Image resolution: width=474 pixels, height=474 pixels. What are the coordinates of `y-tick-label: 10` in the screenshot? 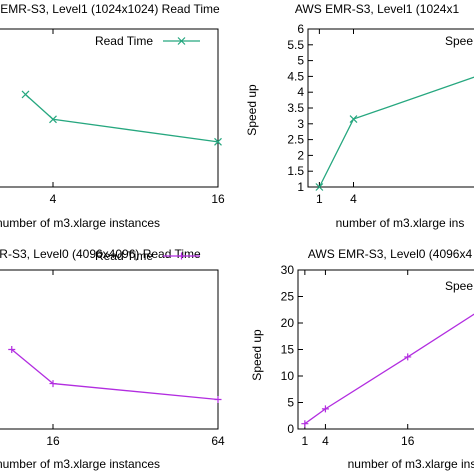 It's located at (288, 376).